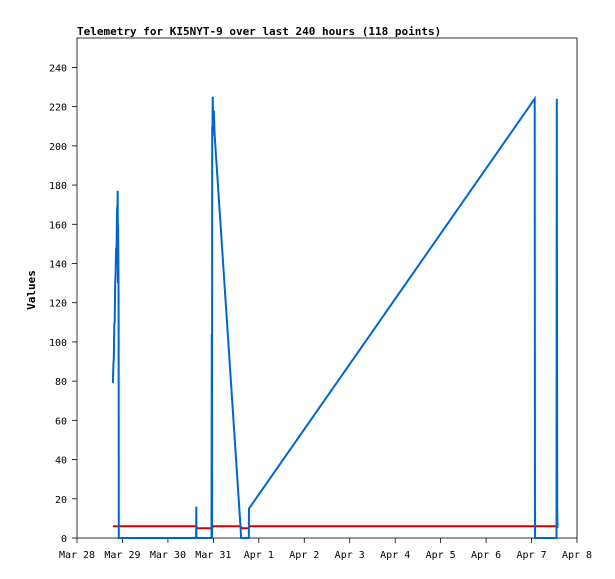 This screenshot has width=615, height=579. Describe the element at coordinates (486, 555) in the screenshot. I see `x-tick-label: Apr 6` at that location.